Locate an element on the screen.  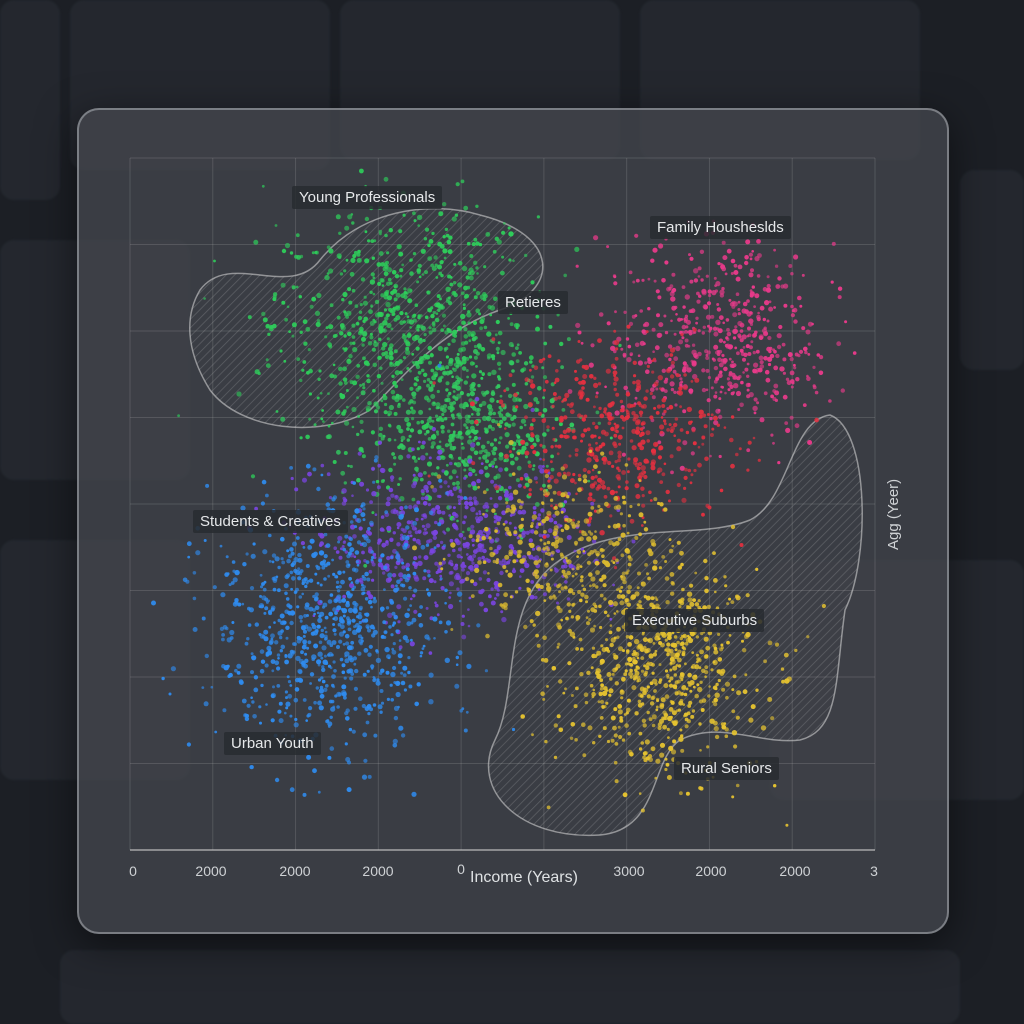
x-tick-label: 0 is located at coordinates (461, 869).